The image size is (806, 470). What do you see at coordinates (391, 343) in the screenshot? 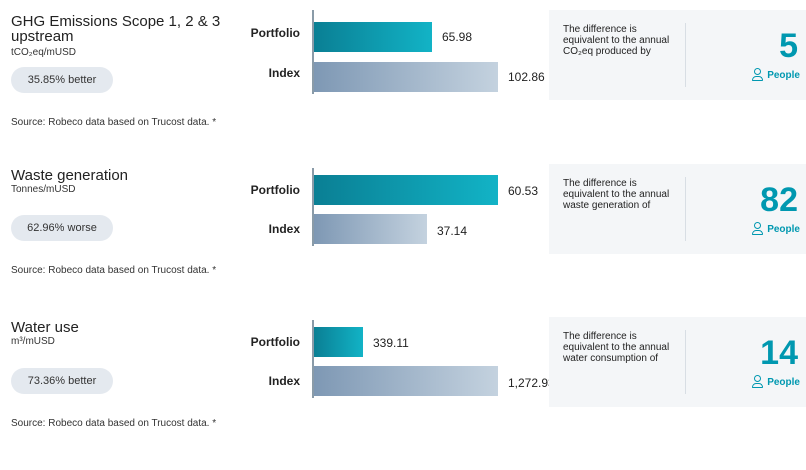
I see `bar-value-portfolio: 339.11` at bounding box center [391, 343].